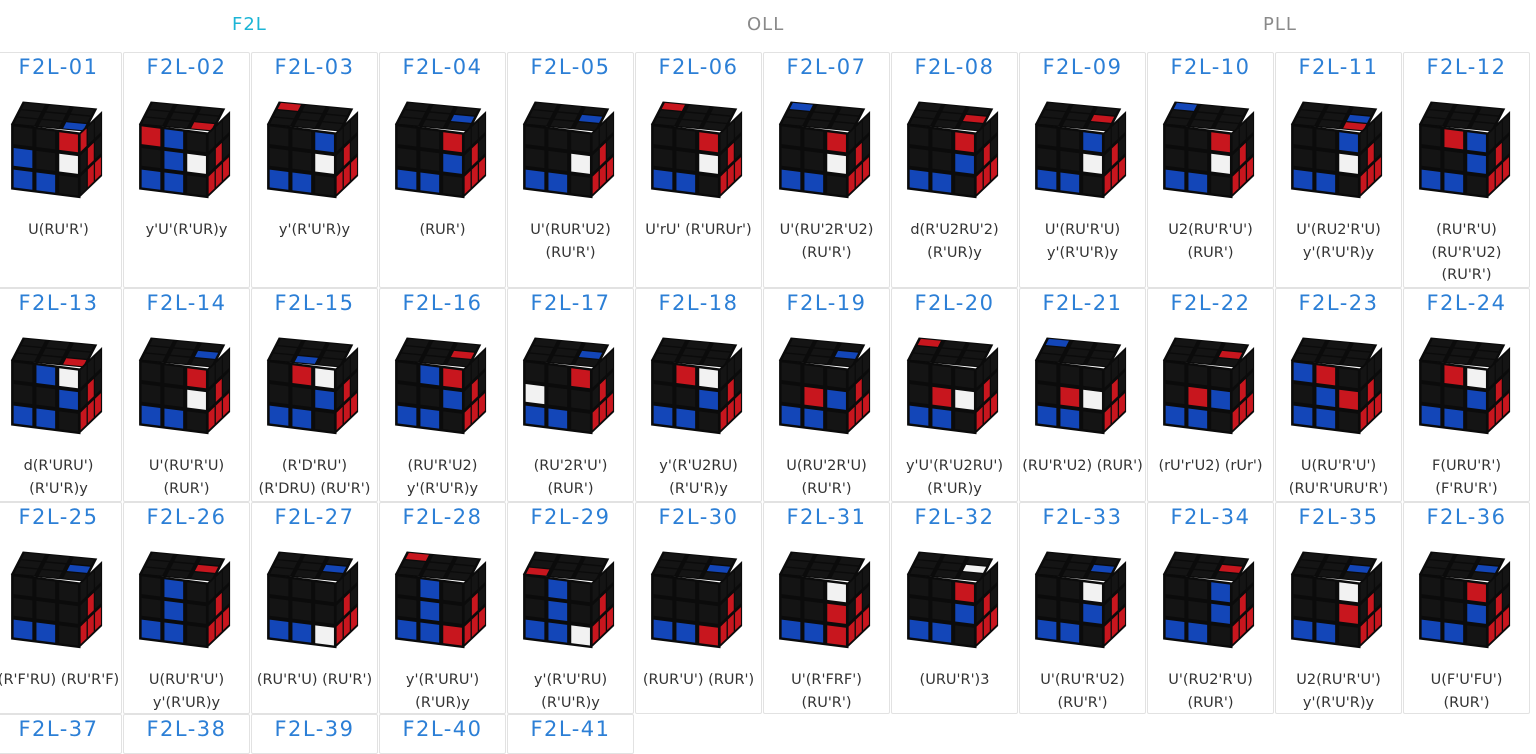 This screenshot has height=754, width=1536. Describe the element at coordinates (1466, 395) in the screenshot. I see `case-card-f2l-24: F2L-24 F(URU'R') (F'RU'R')` at that location.